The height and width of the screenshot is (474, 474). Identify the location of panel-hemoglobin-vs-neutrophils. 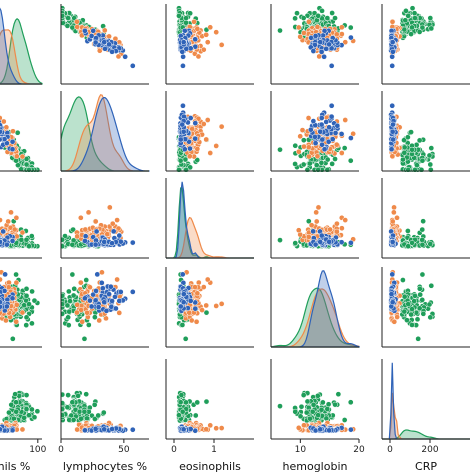
(20, 305).